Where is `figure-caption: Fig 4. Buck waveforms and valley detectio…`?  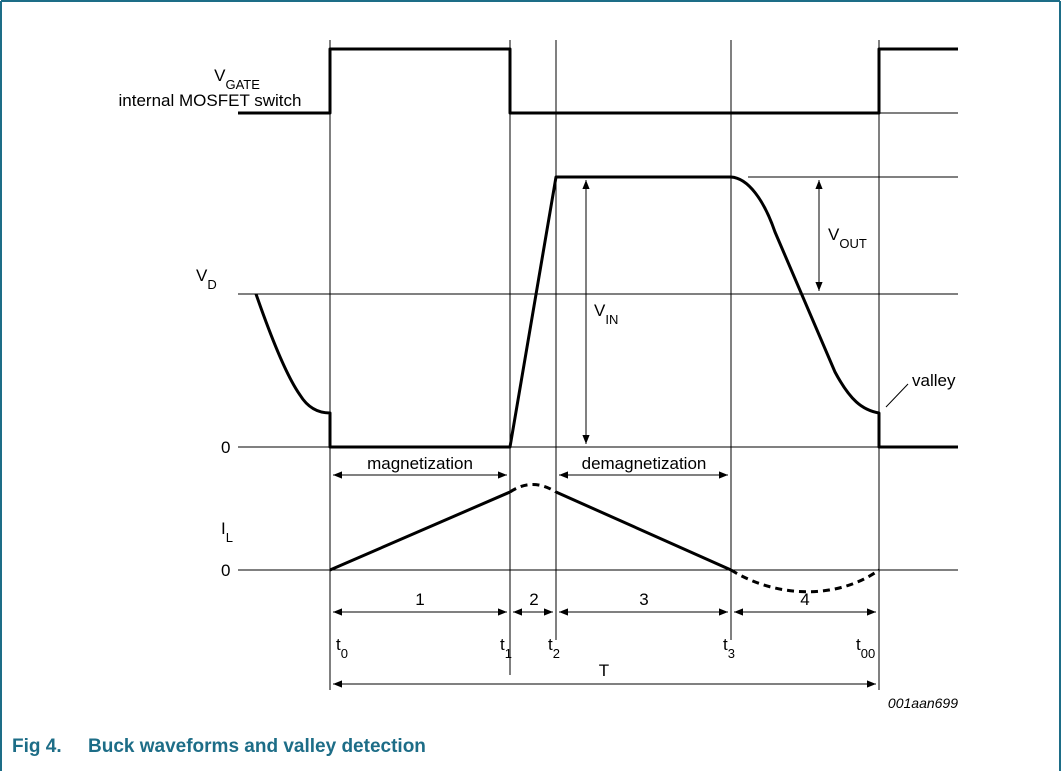
figure-caption: Fig 4. Buck waveforms and valley detectio… is located at coordinates (219, 747).